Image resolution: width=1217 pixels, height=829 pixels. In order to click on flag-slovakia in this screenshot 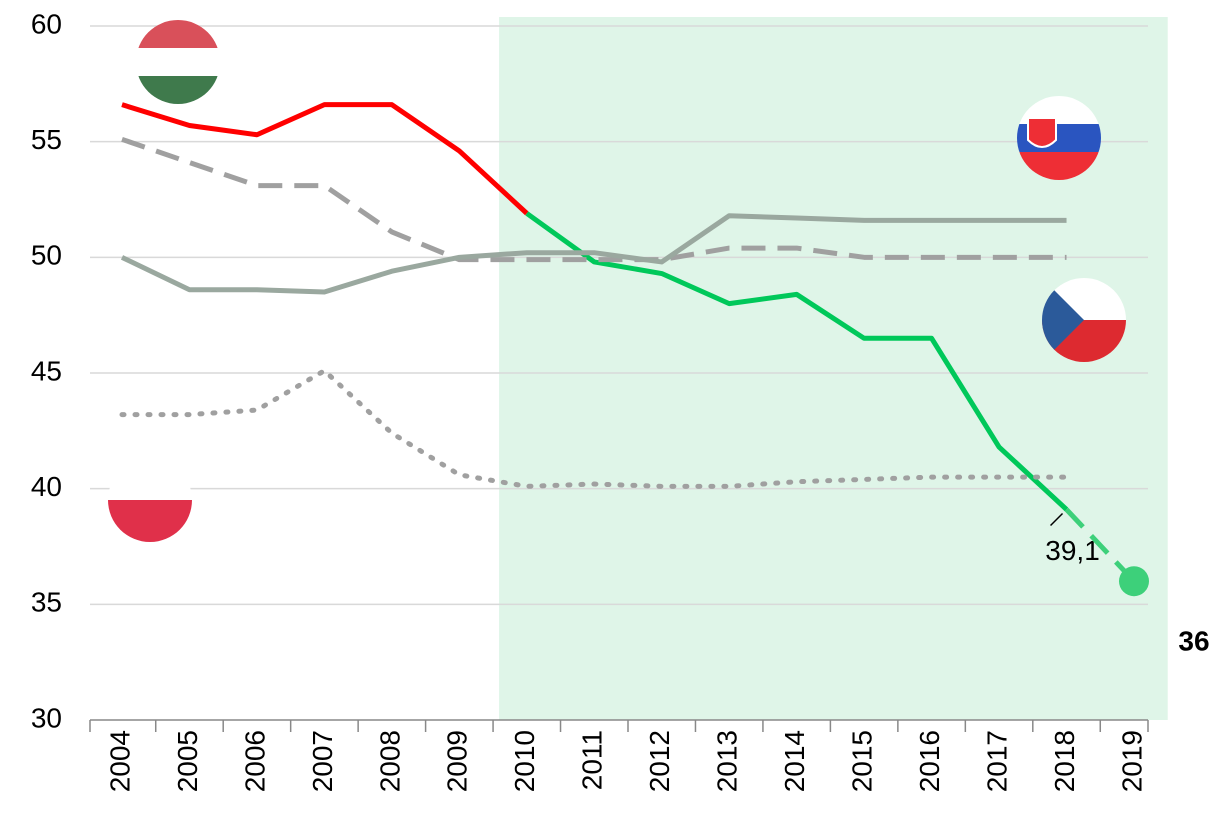, I will do `click(1059, 138)`.